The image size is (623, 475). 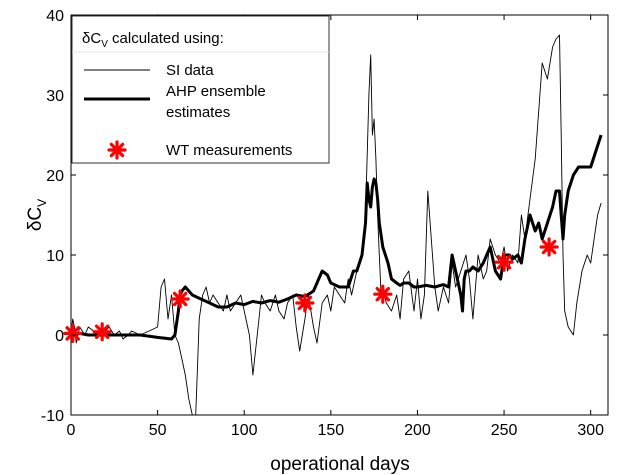 I want to click on legend-label-si: SI data, so click(x=190, y=70).